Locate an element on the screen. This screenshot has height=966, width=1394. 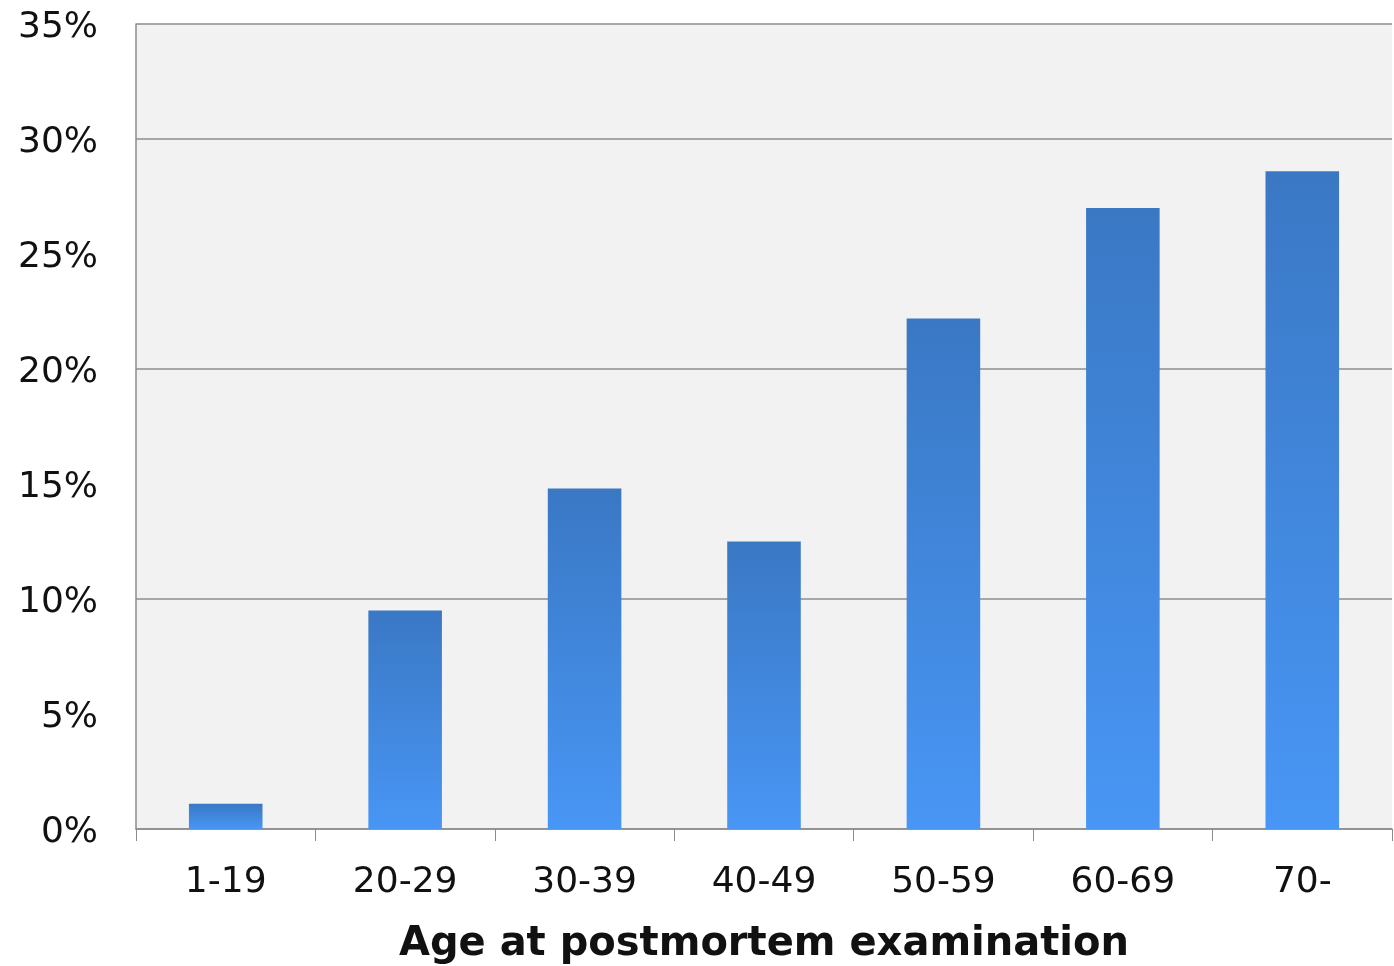
x-tick-label: 20-29 is located at coordinates (405, 879).